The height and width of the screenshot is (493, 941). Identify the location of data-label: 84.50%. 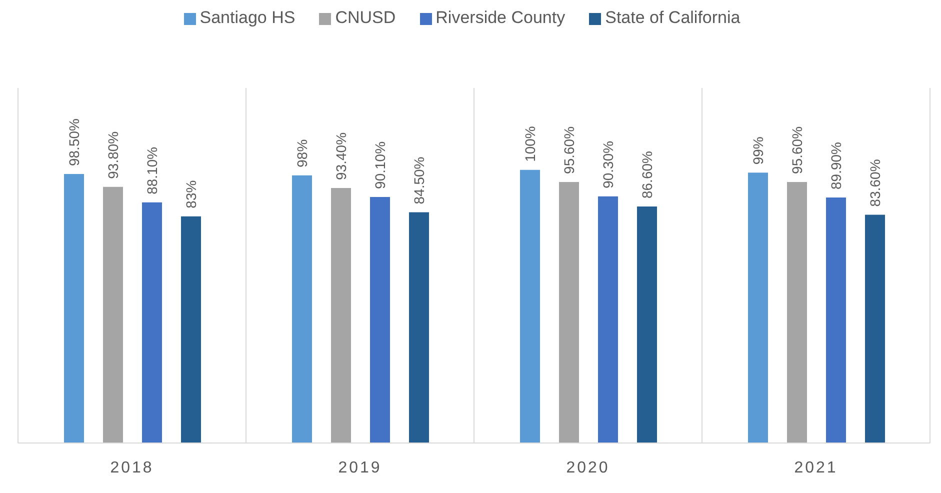
(419, 180).